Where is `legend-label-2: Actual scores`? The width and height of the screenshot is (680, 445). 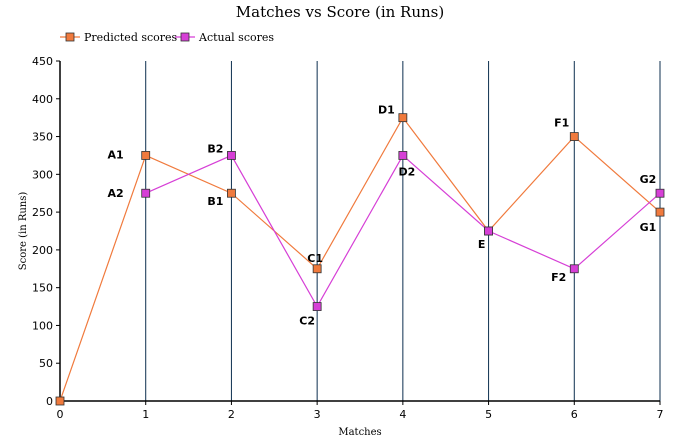 legend-label-2: Actual scores is located at coordinates (236, 37).